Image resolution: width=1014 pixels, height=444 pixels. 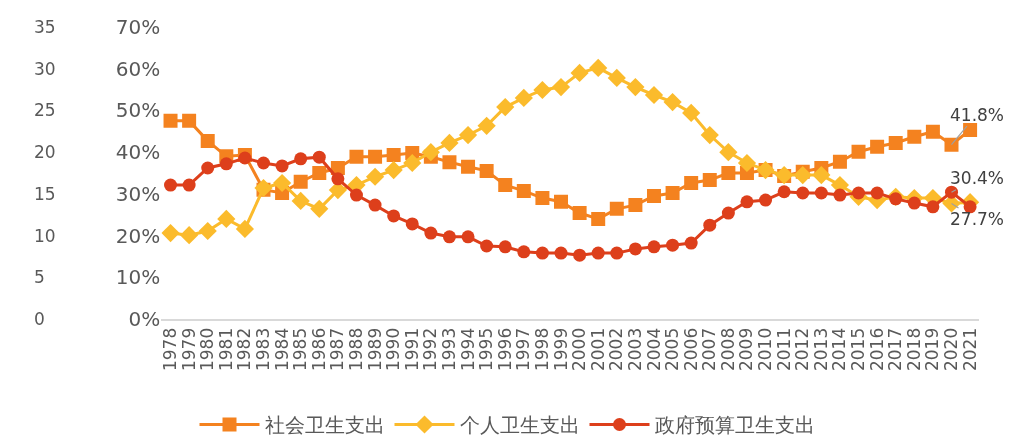 What do you see at coordinates (616, 349) in the screenshot?
I see `x-tick-label: 2002` at bounding box center [616, 349].